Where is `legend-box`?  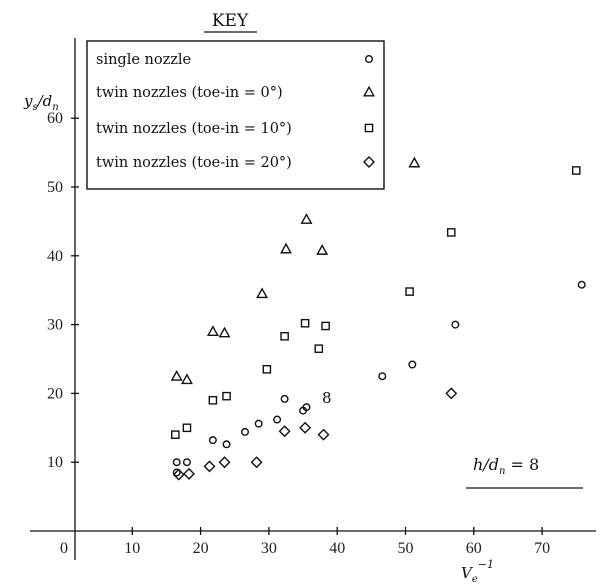
legend-box is located at coordinates (235, 115).